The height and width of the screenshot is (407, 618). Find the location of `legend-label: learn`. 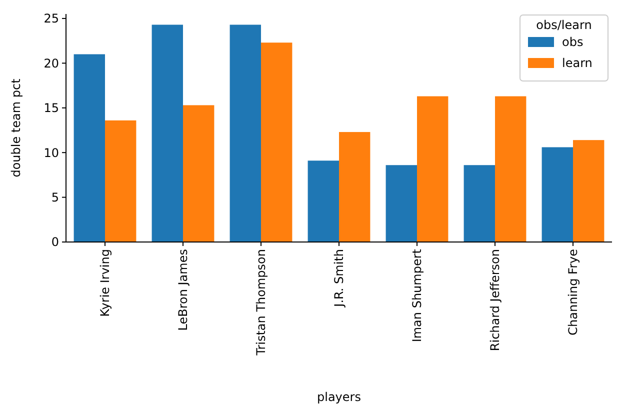

legend-label: learn is located at coordinates (577, 63).